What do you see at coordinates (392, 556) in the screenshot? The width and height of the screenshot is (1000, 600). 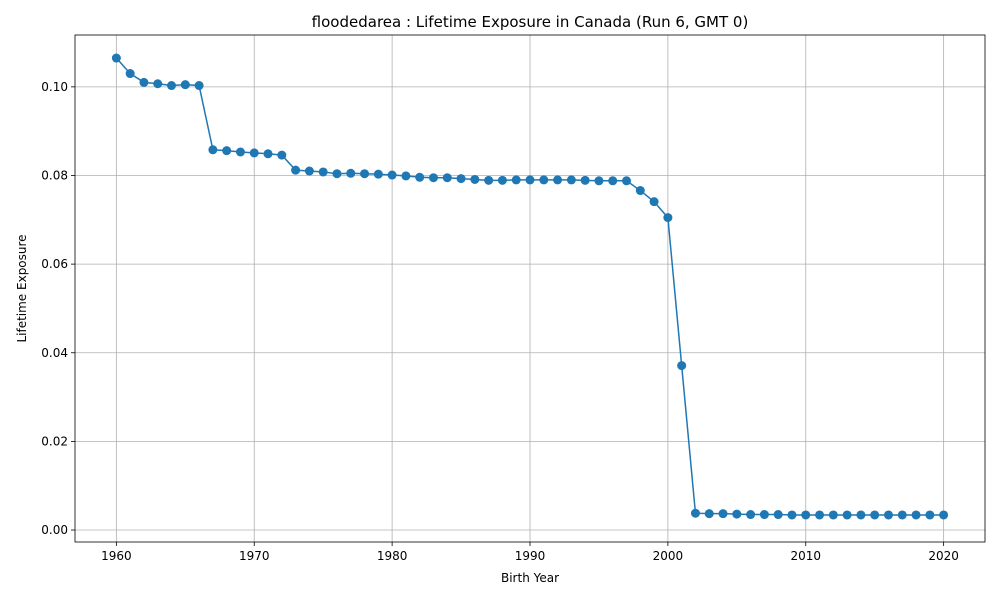 I see `x-tick-label: 1980` at bounding box center [392, 556].